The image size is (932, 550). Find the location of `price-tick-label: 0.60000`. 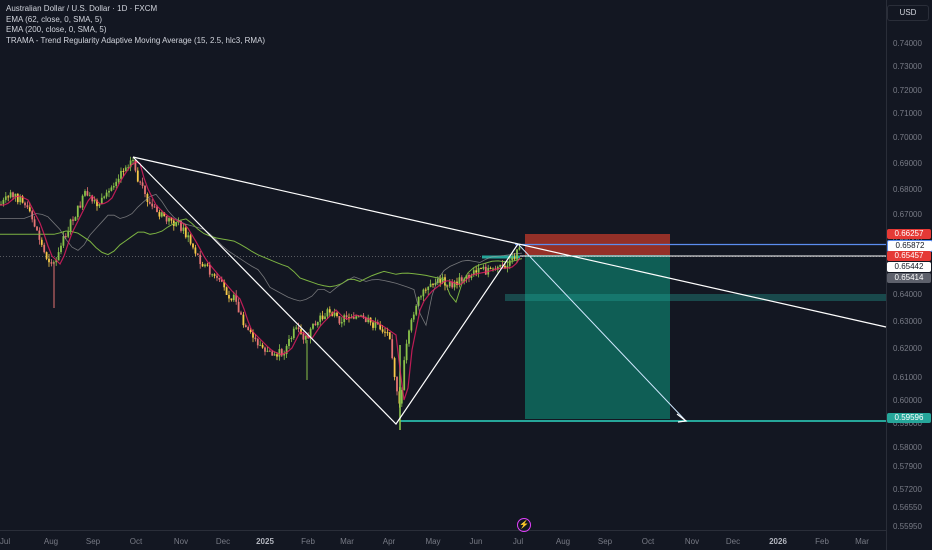

price-tick-label: 0.60000 is located at coordinates (907, 400).